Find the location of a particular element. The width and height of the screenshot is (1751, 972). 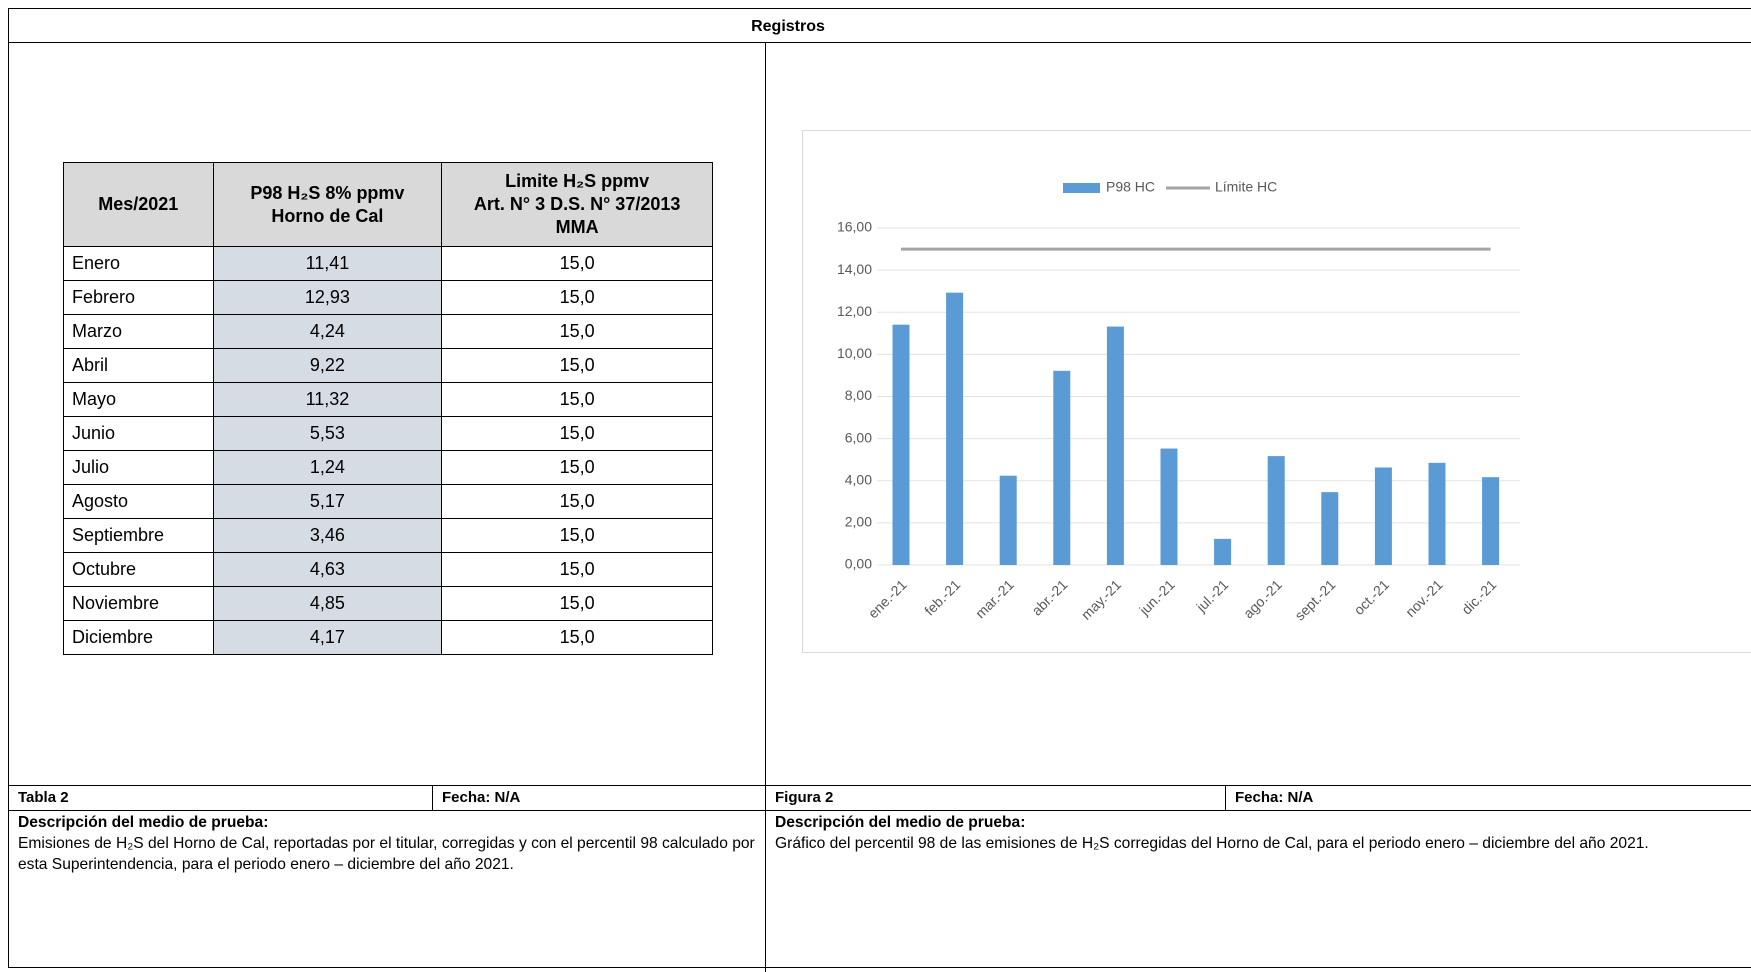

table-cell: Septiembre is located at coordinates (139, 536).